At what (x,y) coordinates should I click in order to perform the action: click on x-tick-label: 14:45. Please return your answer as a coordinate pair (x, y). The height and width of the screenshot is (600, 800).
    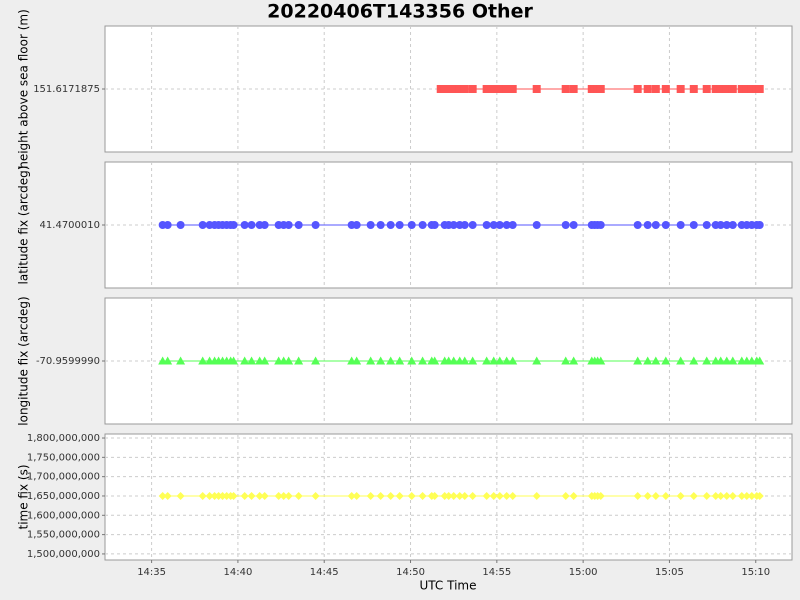
    Looking at the image, I should click on (324, 572).